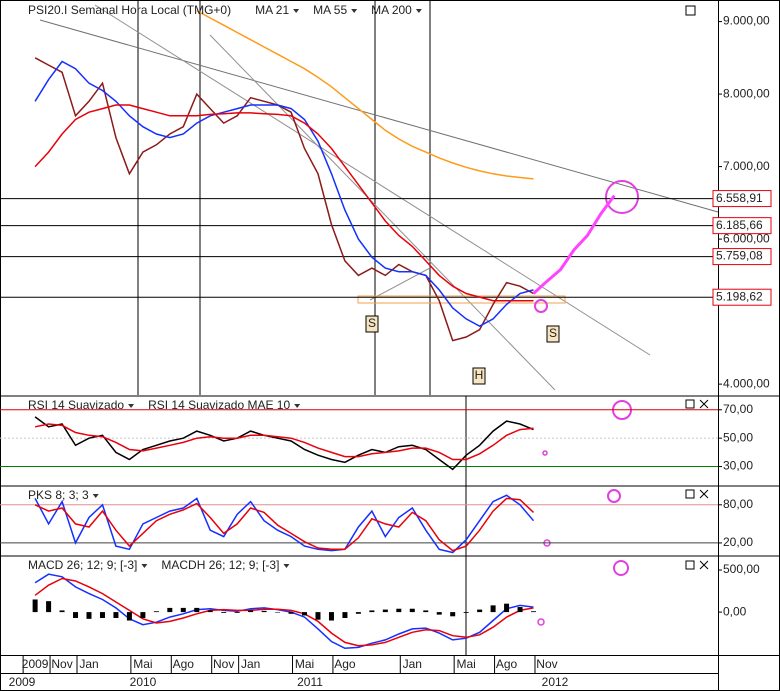 The height and width of the screenshot is (691, 780). What do you see at coordinates (738, 504) in the screenshot?
I see `y-tick-label: 80,00` at bounding box center [738, 504].